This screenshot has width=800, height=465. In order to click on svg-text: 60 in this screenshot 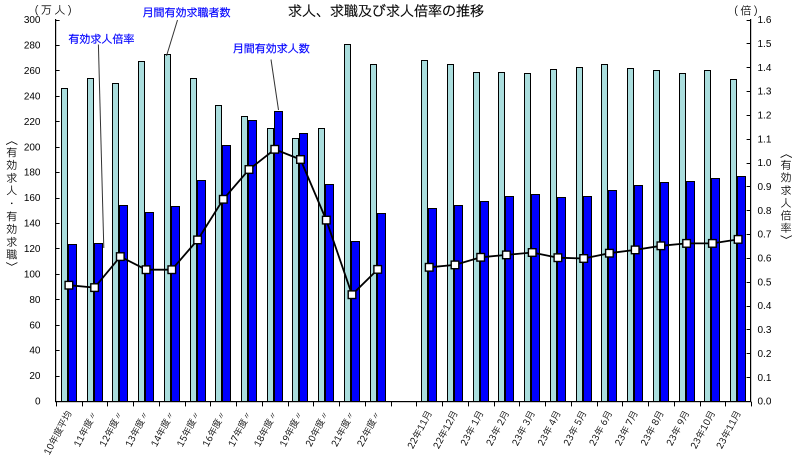, I will do `click(35, 325)`.